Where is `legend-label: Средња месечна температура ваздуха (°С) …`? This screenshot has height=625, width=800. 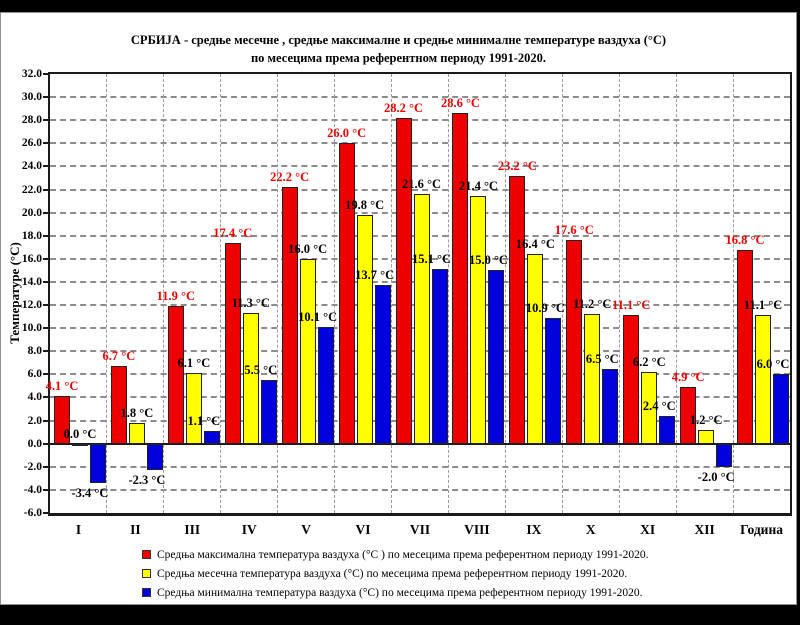
legend-label: Средња месечна температура ваздуха (°С) … is located at coordinates (392, 573).